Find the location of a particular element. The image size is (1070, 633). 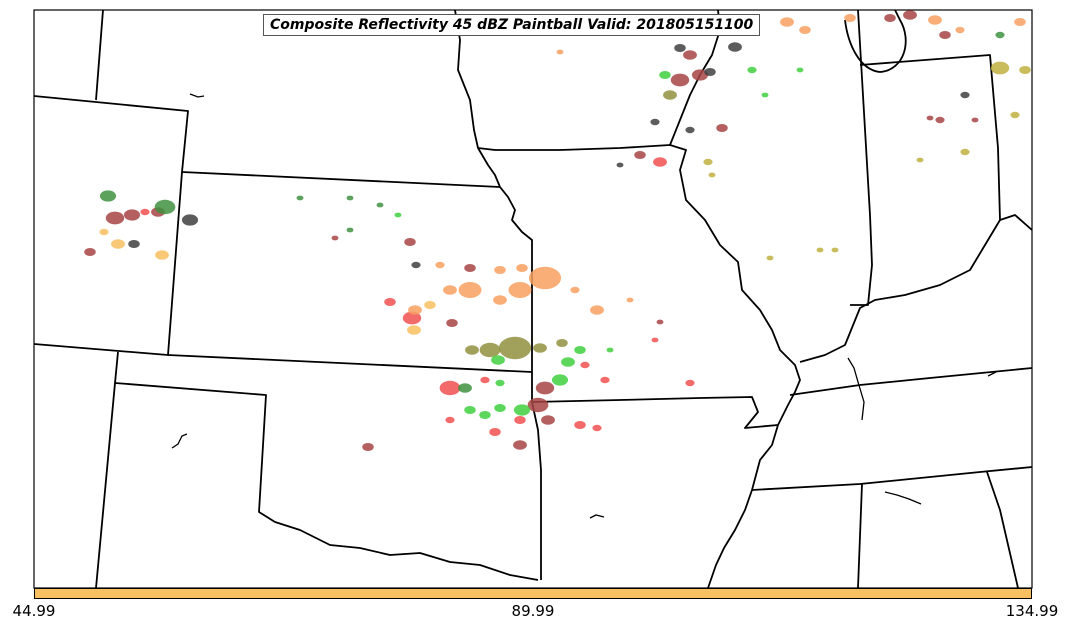

colorbar-tick-min: 44.99 is located at coordinates (34, 611).